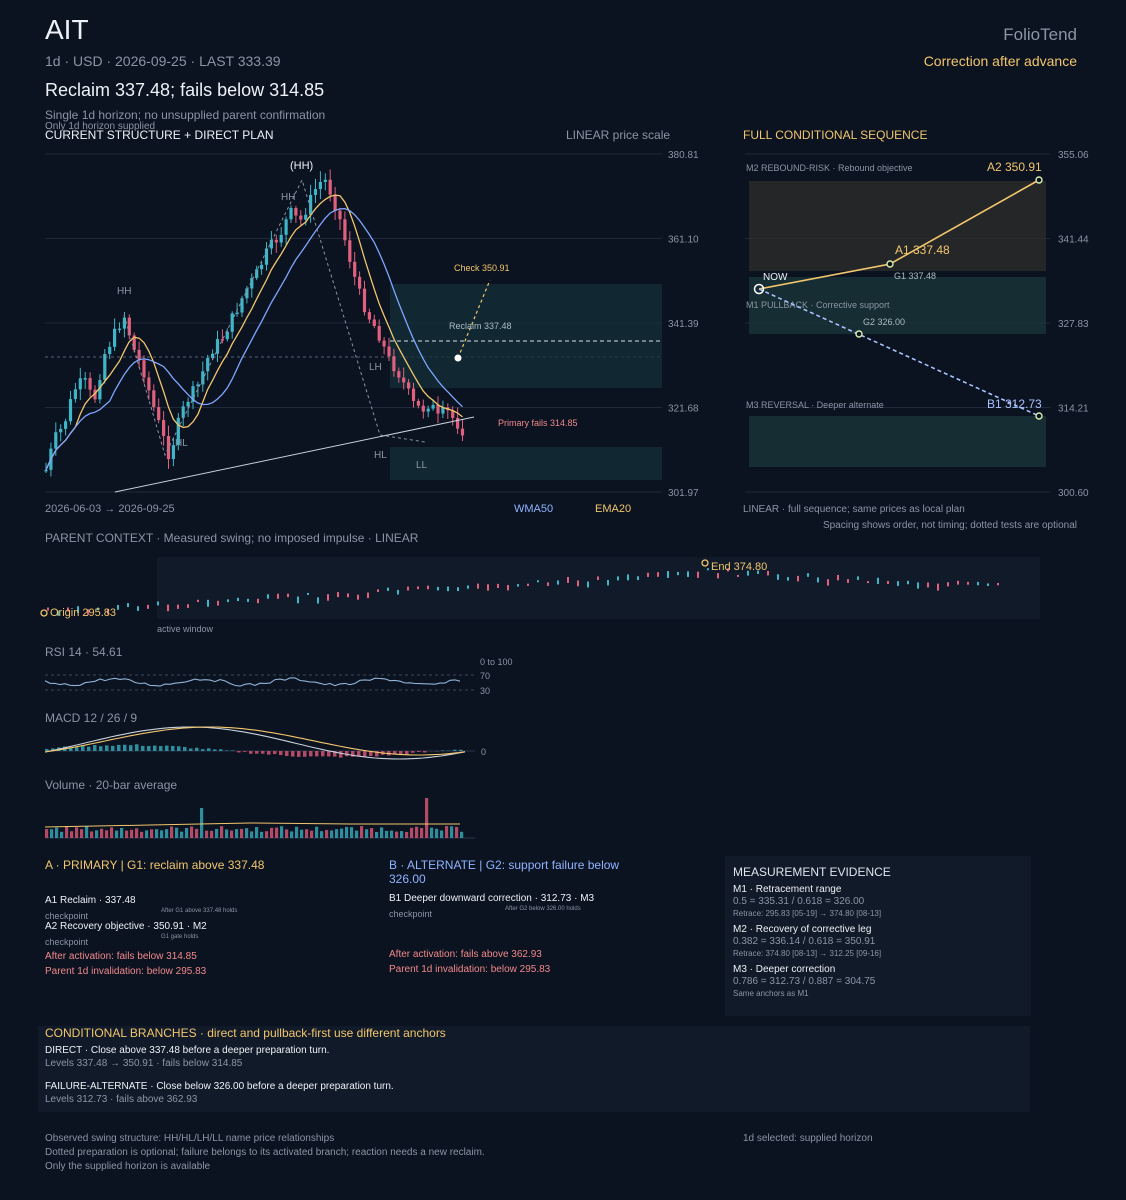 The image size is (1126, 1200). I want to click on parent-context-chart: Origin 295.83 End 374.80 active window, so click(563, 595).